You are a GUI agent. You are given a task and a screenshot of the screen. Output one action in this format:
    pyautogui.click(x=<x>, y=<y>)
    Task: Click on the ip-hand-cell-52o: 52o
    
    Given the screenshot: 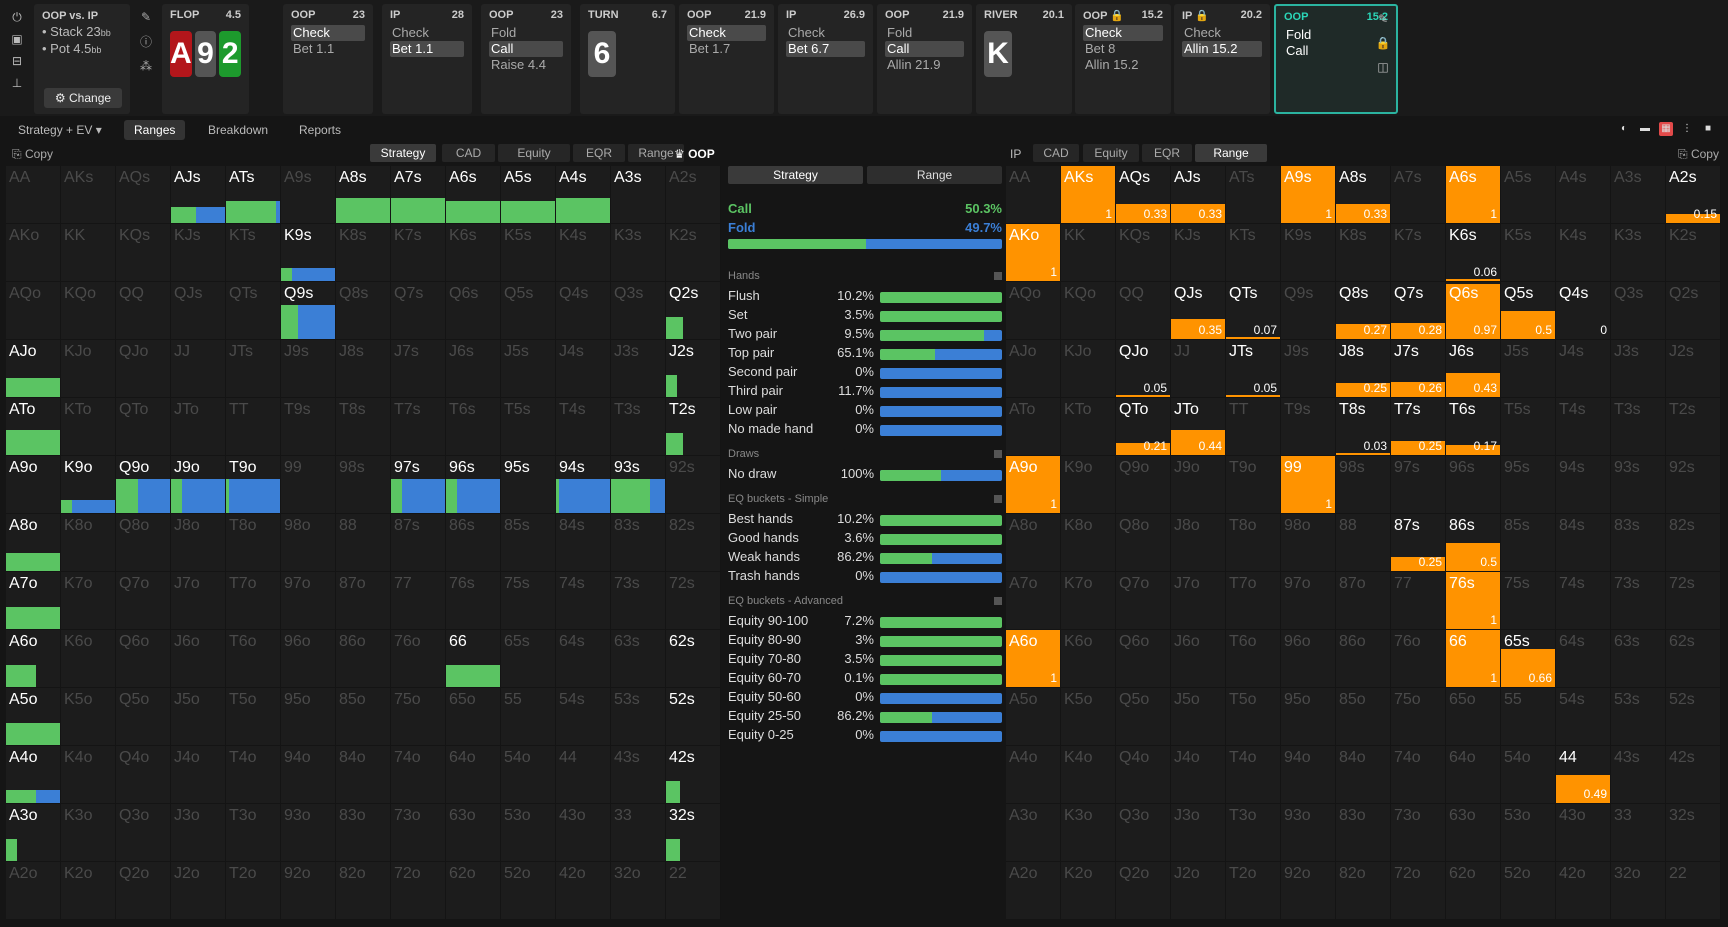 What is the action you would take?
    pyautogui.click(x=1528, y=891)
    